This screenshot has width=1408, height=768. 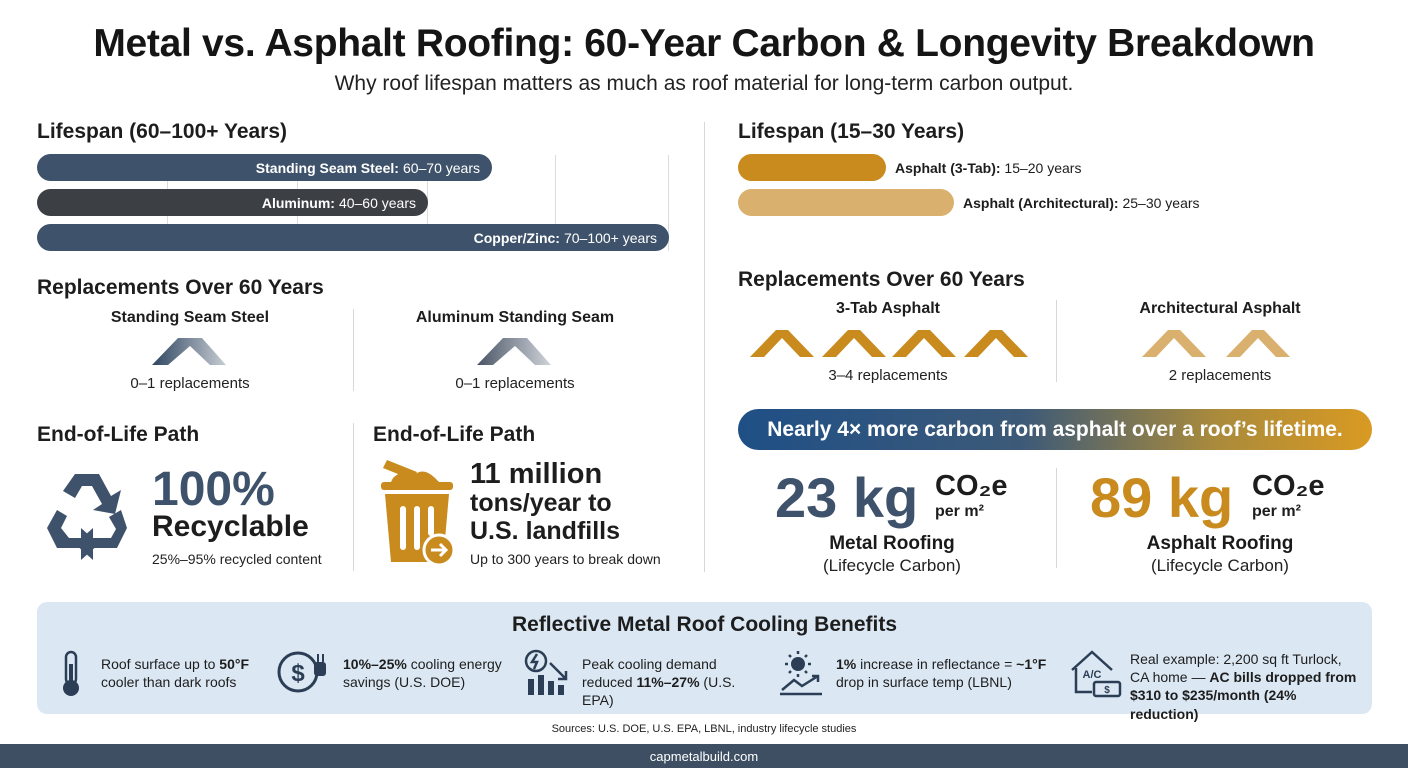 I want to click on svg-text: A/C, so click(x=1092, y=675).